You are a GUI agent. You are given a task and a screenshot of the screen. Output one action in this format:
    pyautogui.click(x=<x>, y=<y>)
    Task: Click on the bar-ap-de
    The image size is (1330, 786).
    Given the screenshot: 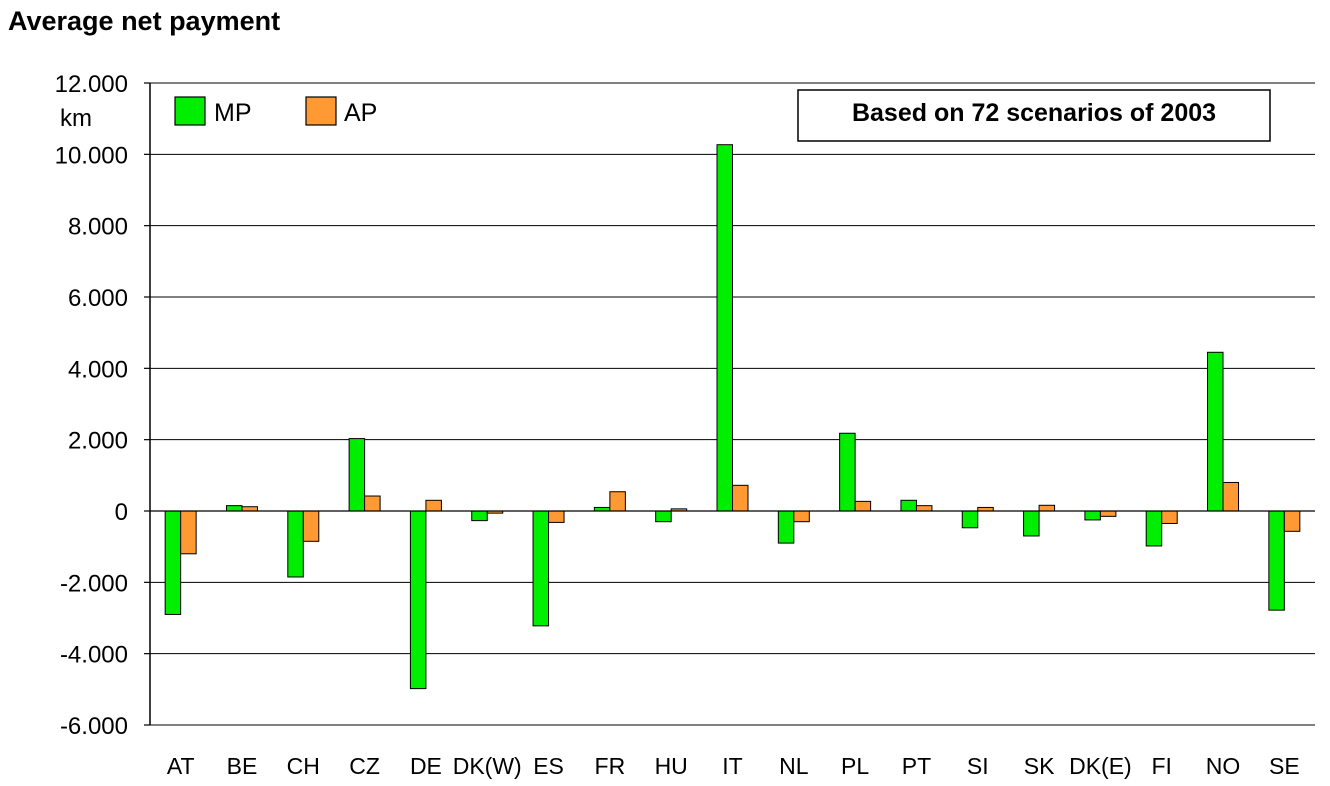 What is the action you would take?
    pyautogui.click(x=433, y=505)
    